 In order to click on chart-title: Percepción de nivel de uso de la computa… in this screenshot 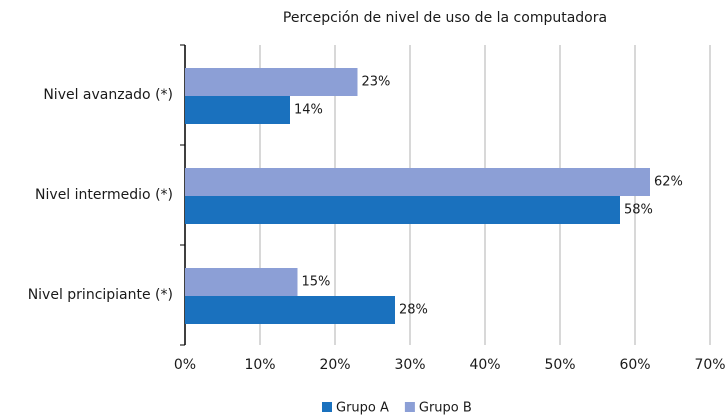, I will do `click(445, 18)`.